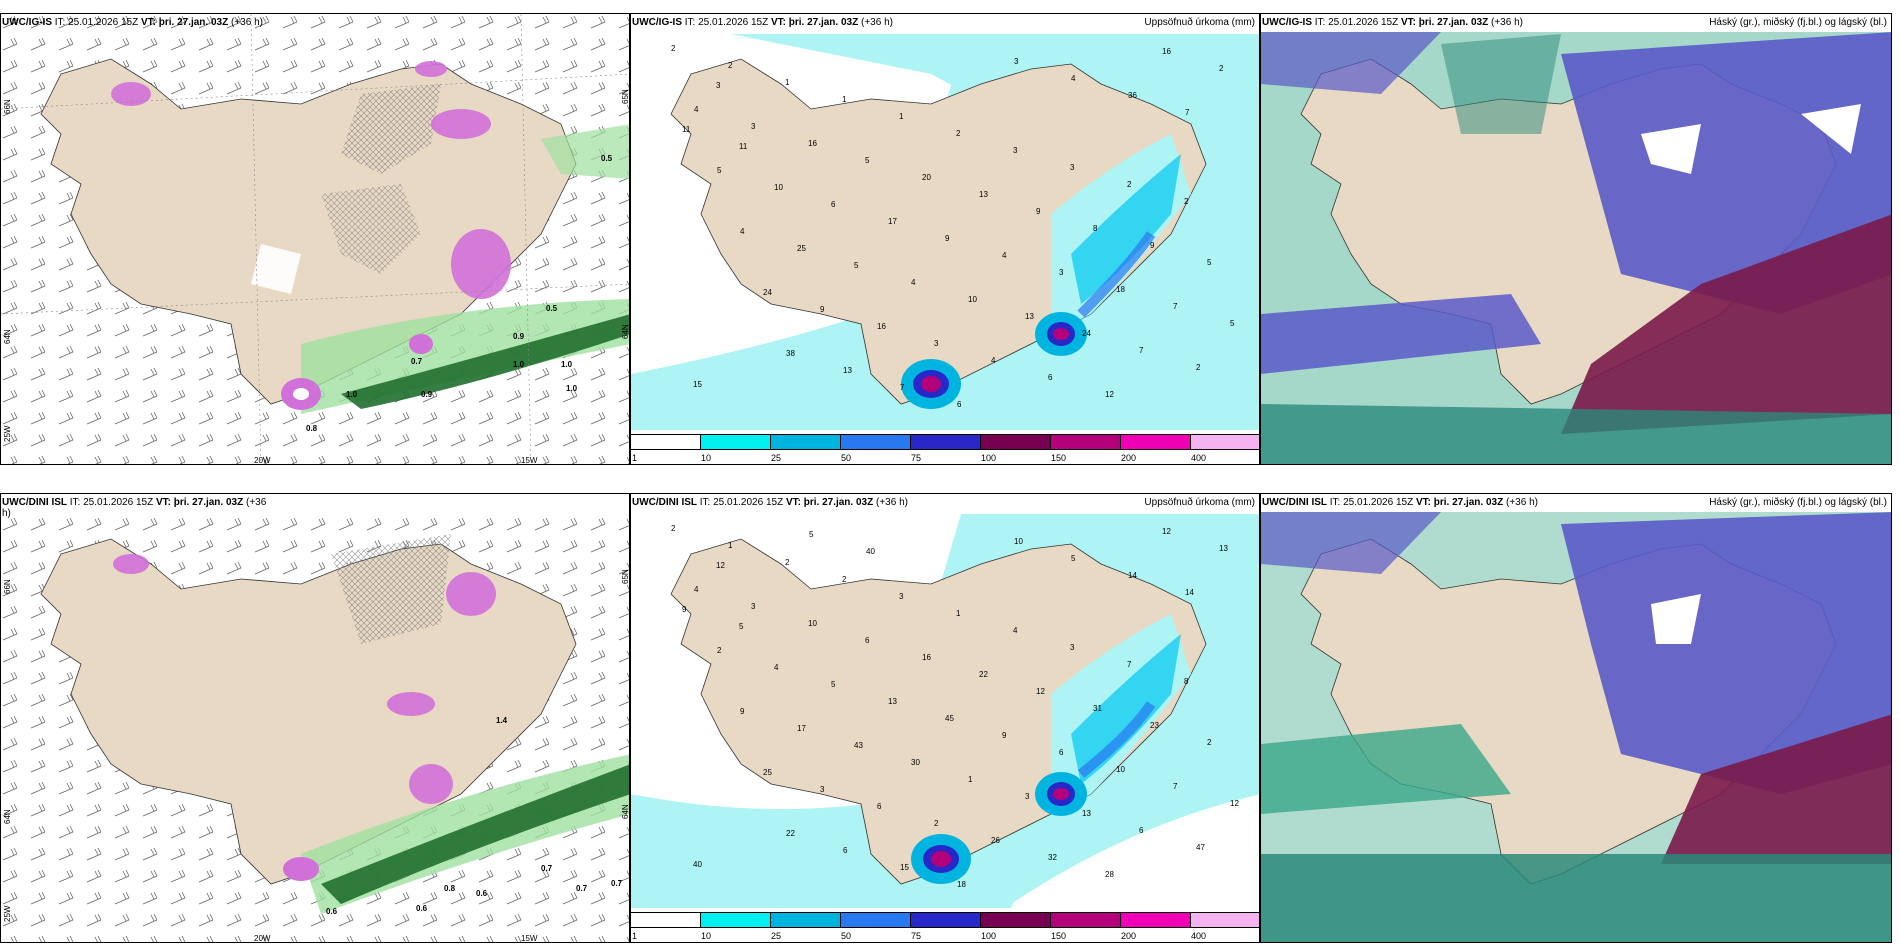 The width and height of the screenshot is (1900, 950). Describe the element at coordinates (1199, 936) in the screenshot. I see `colorbar-label: 400` at that location.